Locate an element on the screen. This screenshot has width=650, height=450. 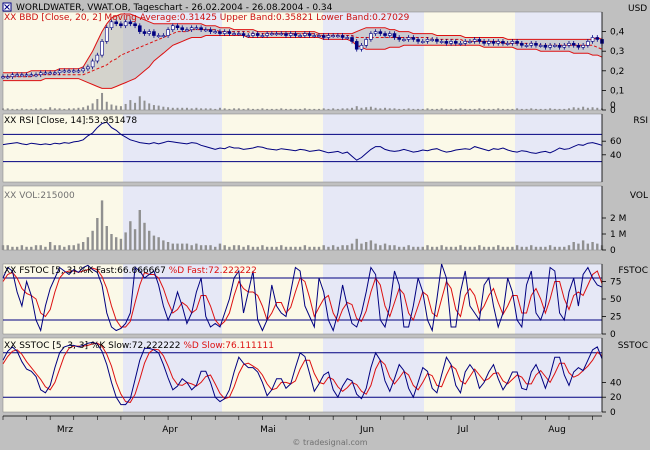
legend-text: SSTOC [5, 3, 3] %K Slow:72.222222 is located at coordinates (101, 346).